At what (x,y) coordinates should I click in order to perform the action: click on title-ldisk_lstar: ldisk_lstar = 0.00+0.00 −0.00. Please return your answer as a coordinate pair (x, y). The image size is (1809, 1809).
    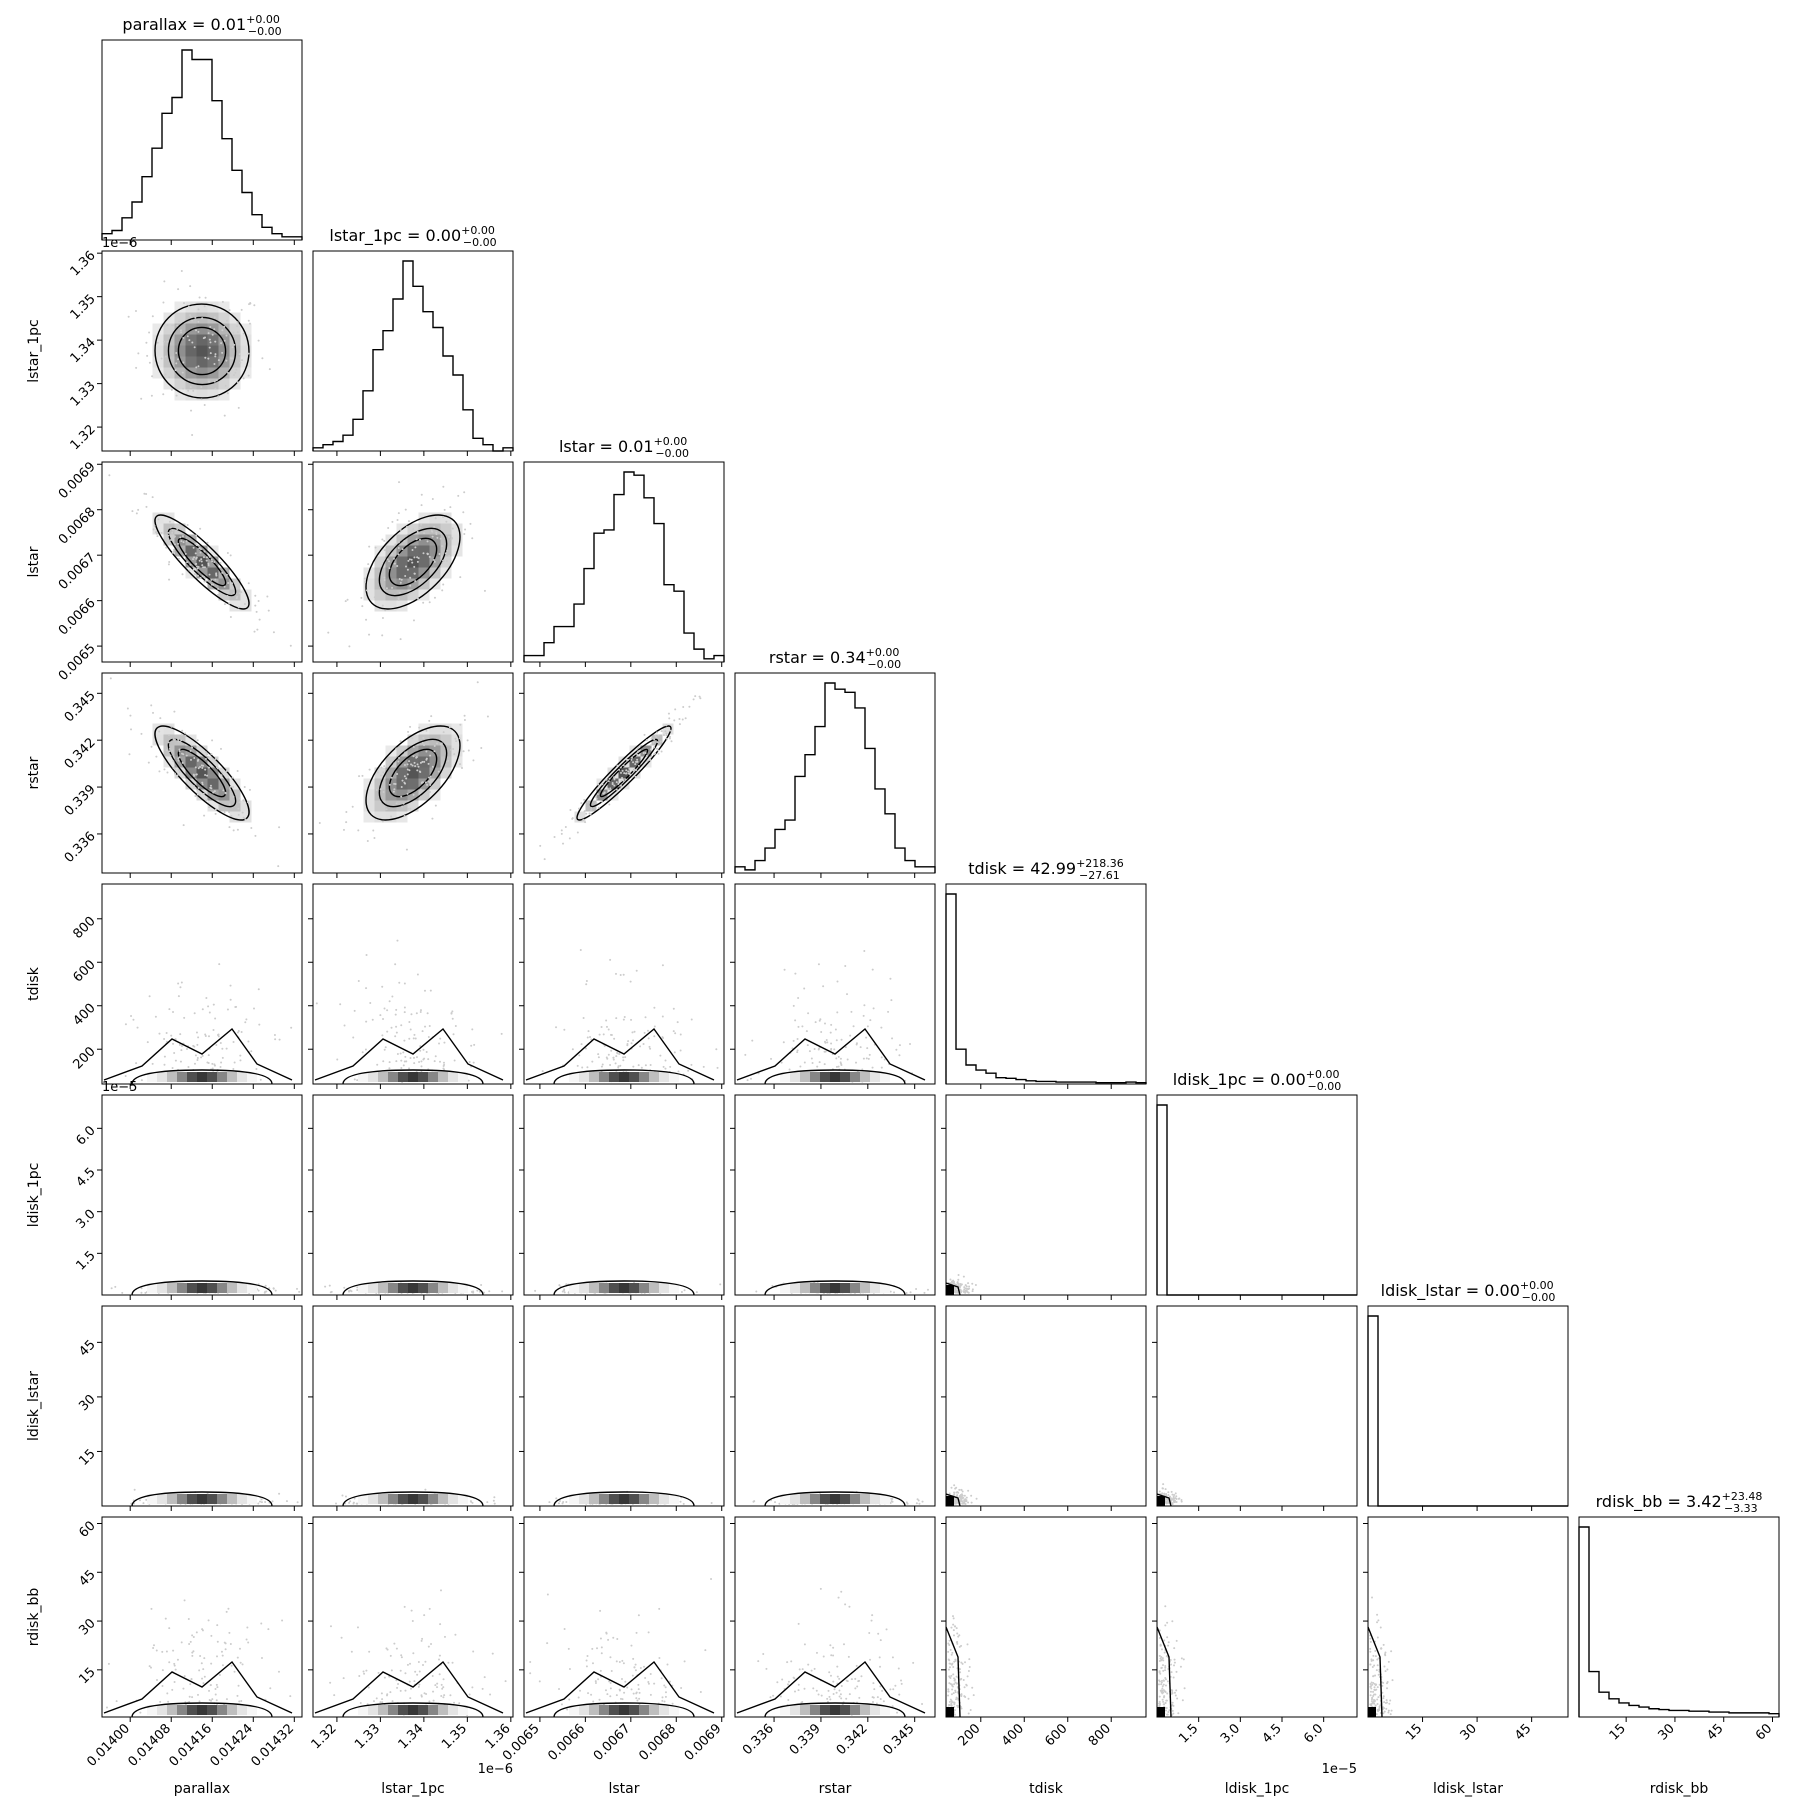
    Looking at the image, I should click on (1468, 1291).